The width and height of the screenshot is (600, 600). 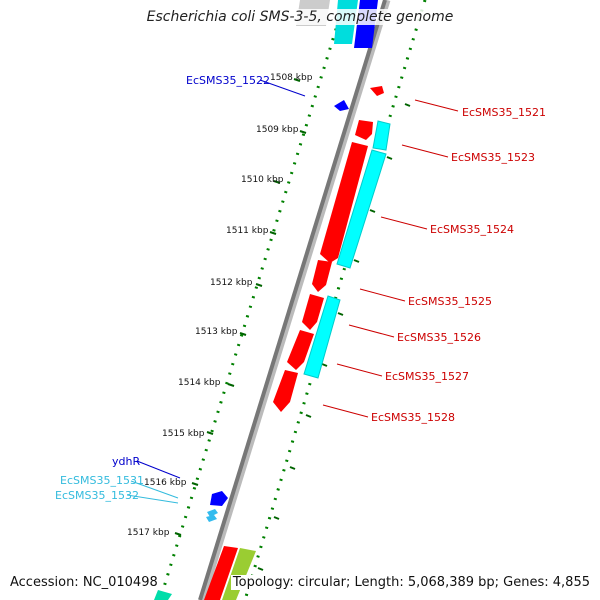 What do you see at coordinates (239, 574) in the screenshot?
I see `bottom-green-feature` at bounding box center [239, 574].